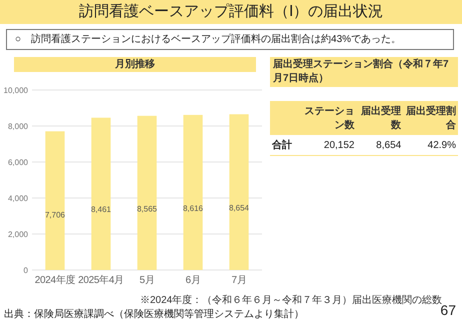 The width and height of the screenshot is (462, 320). What do you see at coordinates (364, 72) in the screenshot?
I see `text: 届出受理ステーション割合（令和７年7月7日時点）` at bounding box center [364, 72].